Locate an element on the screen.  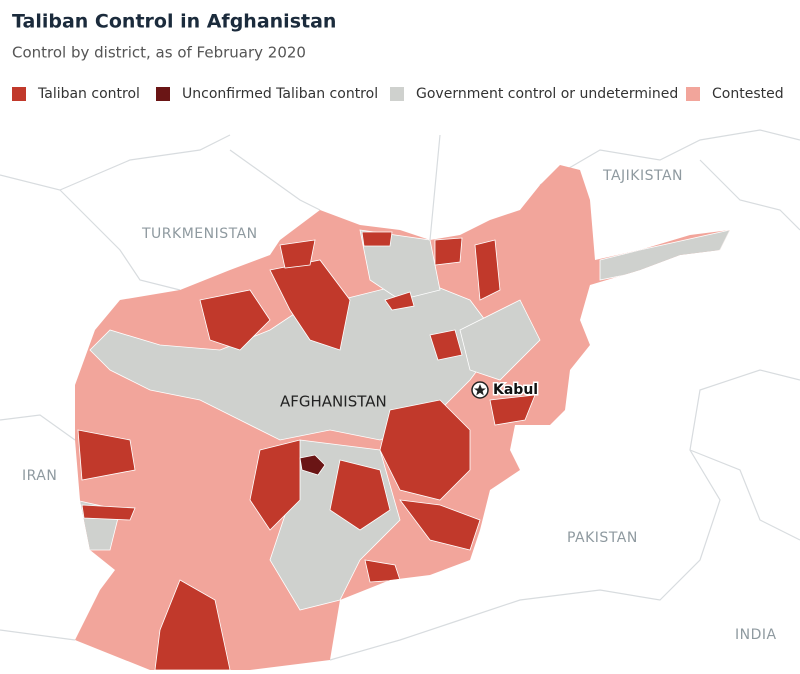
legend-label: Unconfirmed Taliban control is located at coordinates (280, 94).